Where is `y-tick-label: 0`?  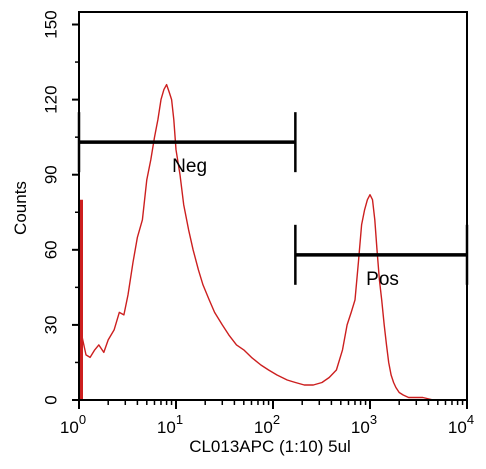 y-tick-label: 0 is located at coordinates (50, 399).